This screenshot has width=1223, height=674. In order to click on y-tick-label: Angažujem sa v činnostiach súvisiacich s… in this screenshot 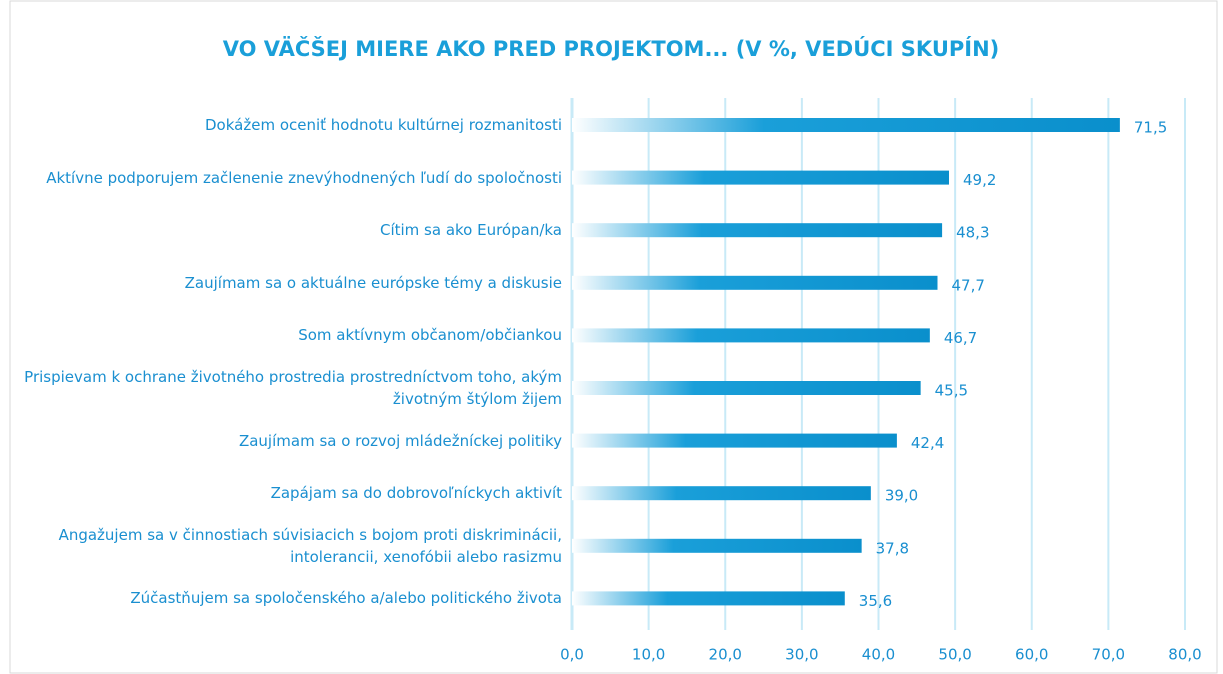, I will do `click(310, 545)`.